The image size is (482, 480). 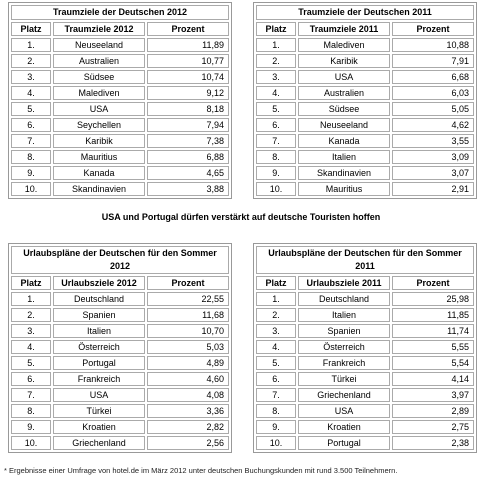 I want to click on percent: 3,36, so click(x=188, y=411).